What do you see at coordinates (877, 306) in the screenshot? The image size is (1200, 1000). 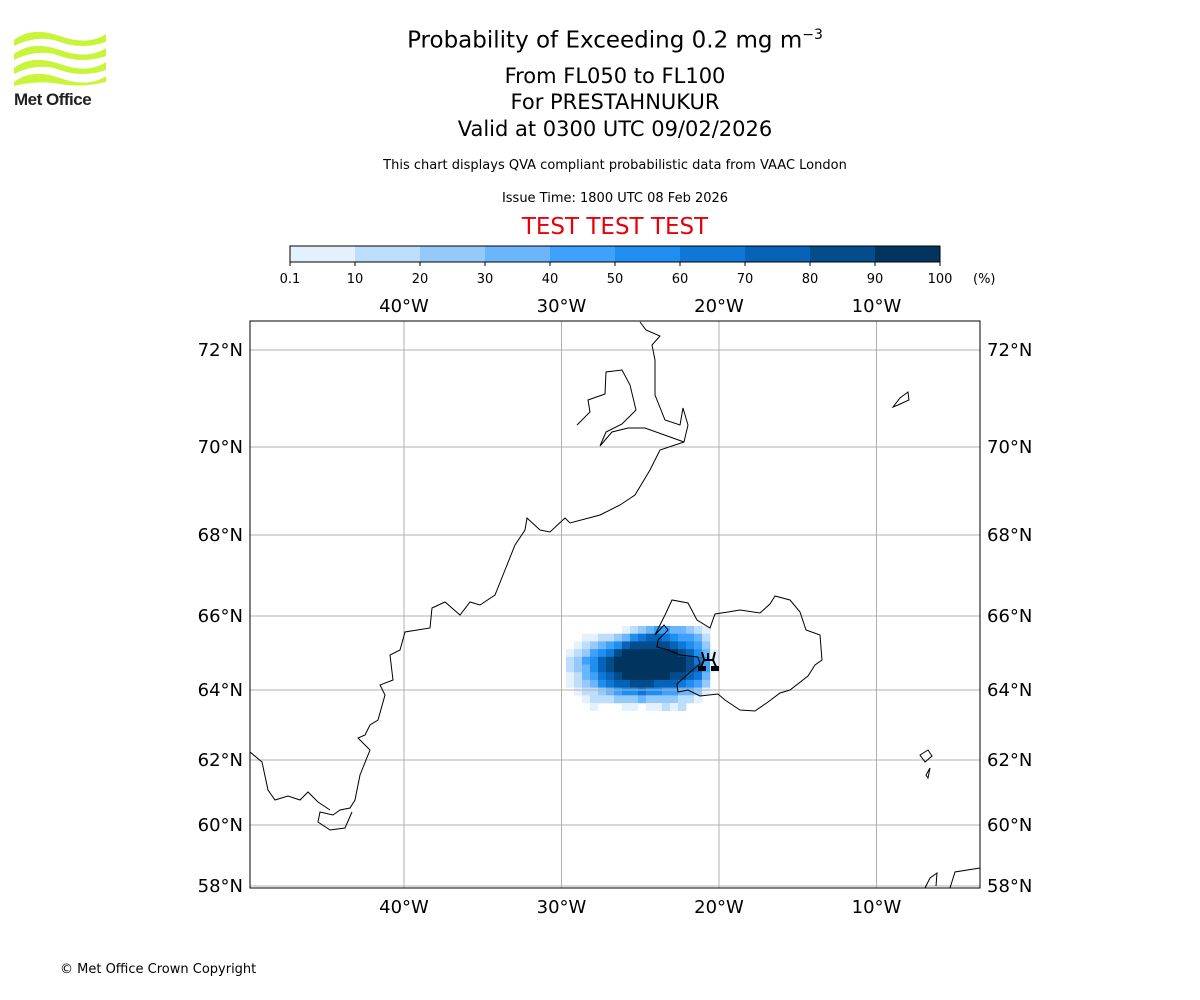 I see `lon-label-top: 10°W` at bounding box center [877, 306].